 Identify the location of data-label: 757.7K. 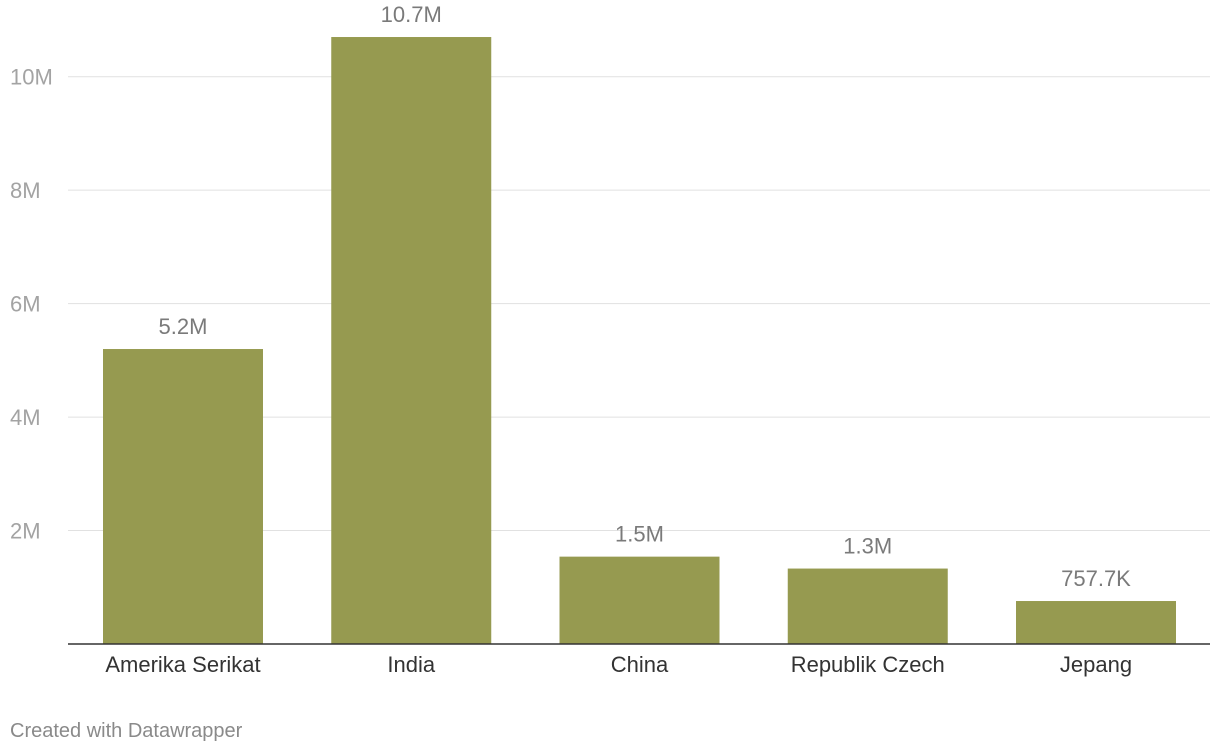
(1096, 578).